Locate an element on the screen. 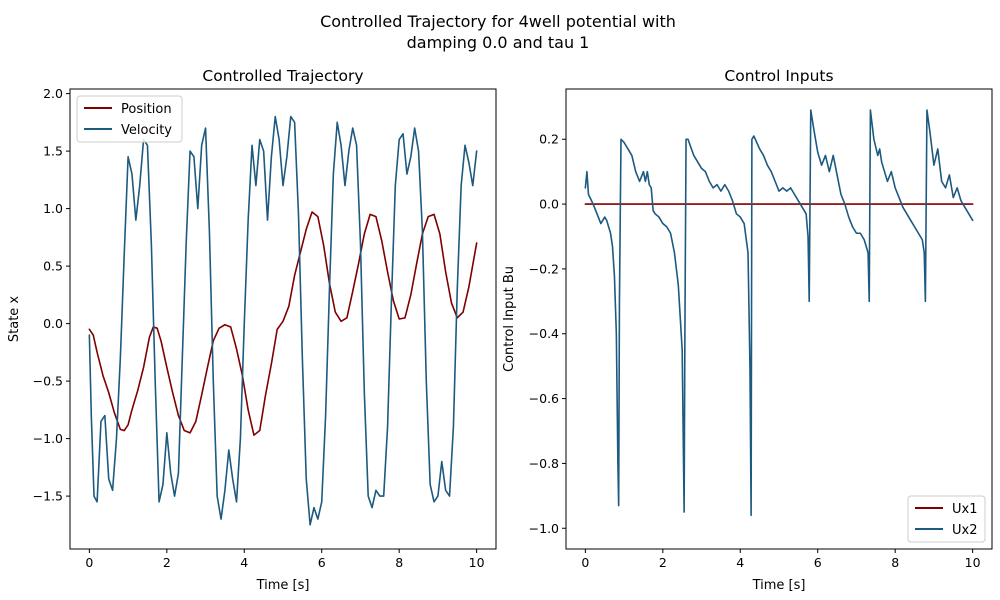  trajectory-y-tick-label: 0.5 is located at coordinates (53, 266).